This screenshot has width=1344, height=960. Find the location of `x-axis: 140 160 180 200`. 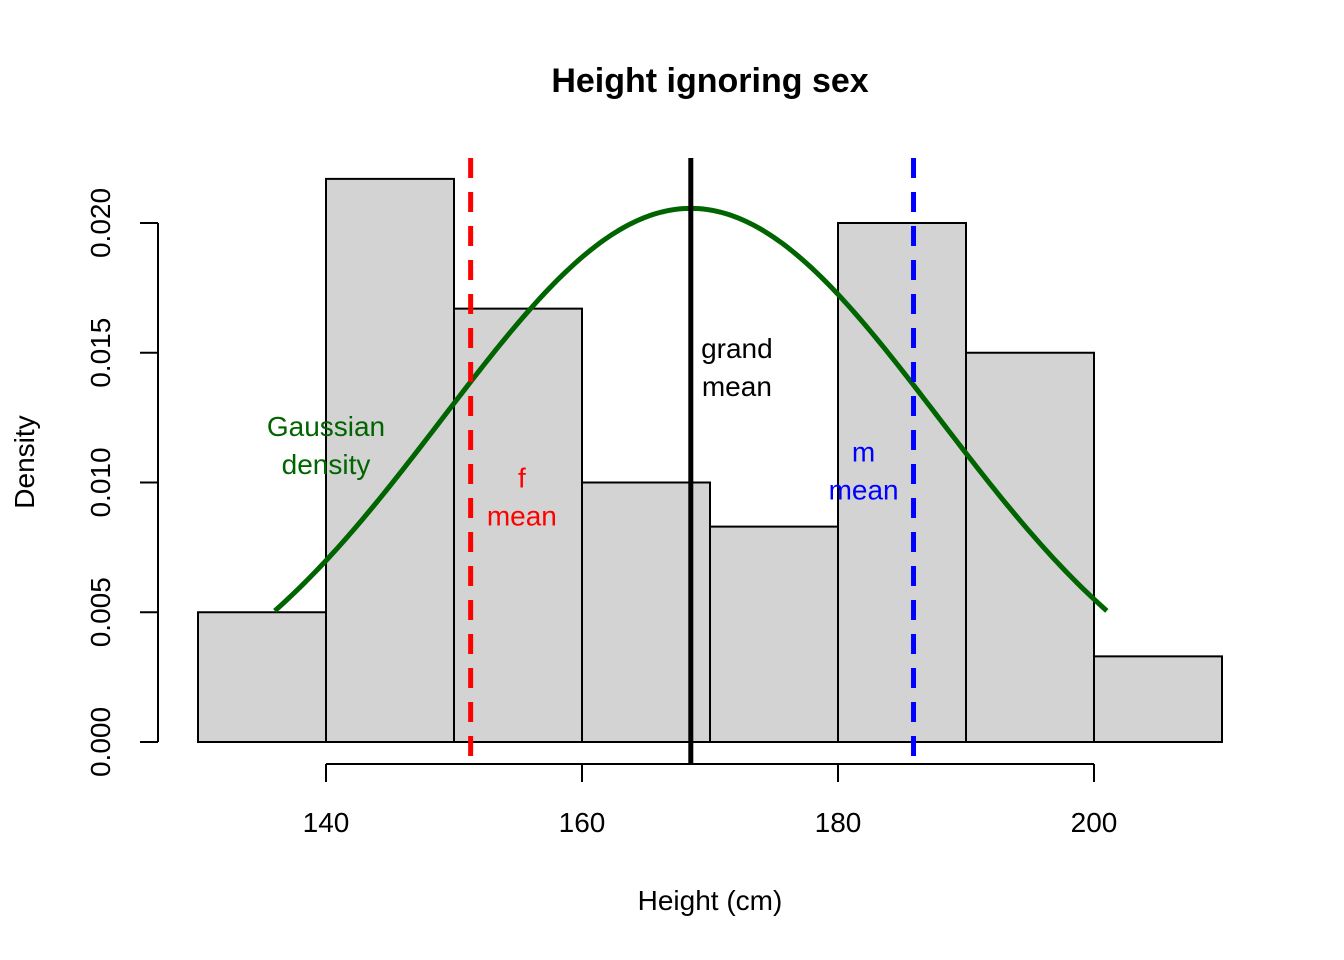

x-axis: 140 160 180 200 is located at coordinates (710, 800).